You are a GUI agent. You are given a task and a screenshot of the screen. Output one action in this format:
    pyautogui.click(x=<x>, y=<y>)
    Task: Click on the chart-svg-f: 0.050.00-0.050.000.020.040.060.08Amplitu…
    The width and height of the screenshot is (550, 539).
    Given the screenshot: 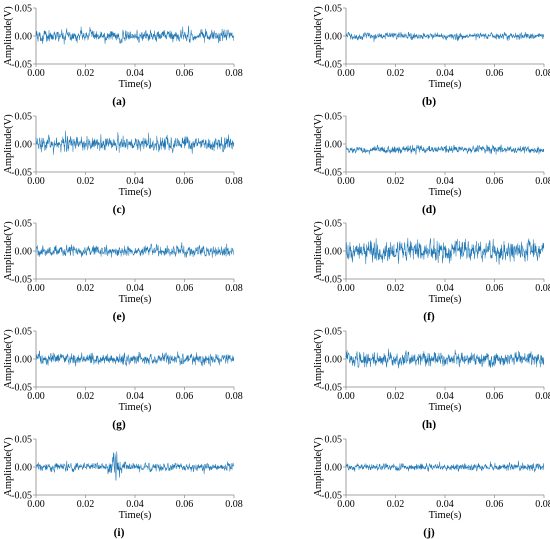 What is the action you would take?
    pyautogui.click(x=431, y=271)
    